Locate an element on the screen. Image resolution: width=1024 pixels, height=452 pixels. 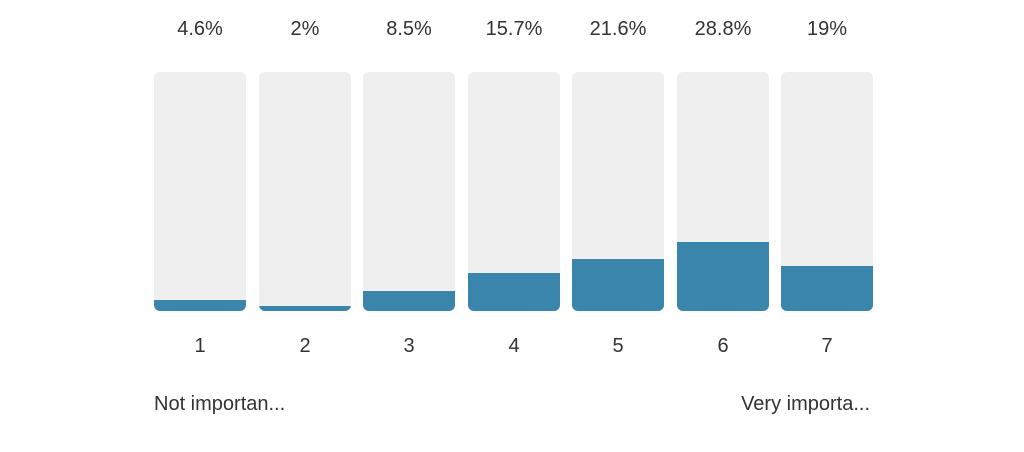
bar-value-label: 19% is located at coordinates (827, 29).